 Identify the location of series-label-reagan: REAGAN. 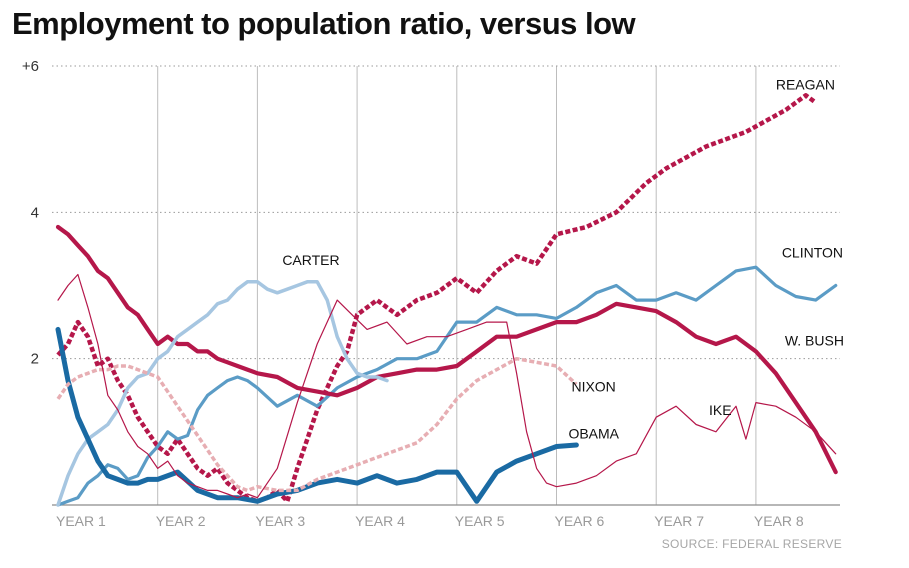
(805, 84).